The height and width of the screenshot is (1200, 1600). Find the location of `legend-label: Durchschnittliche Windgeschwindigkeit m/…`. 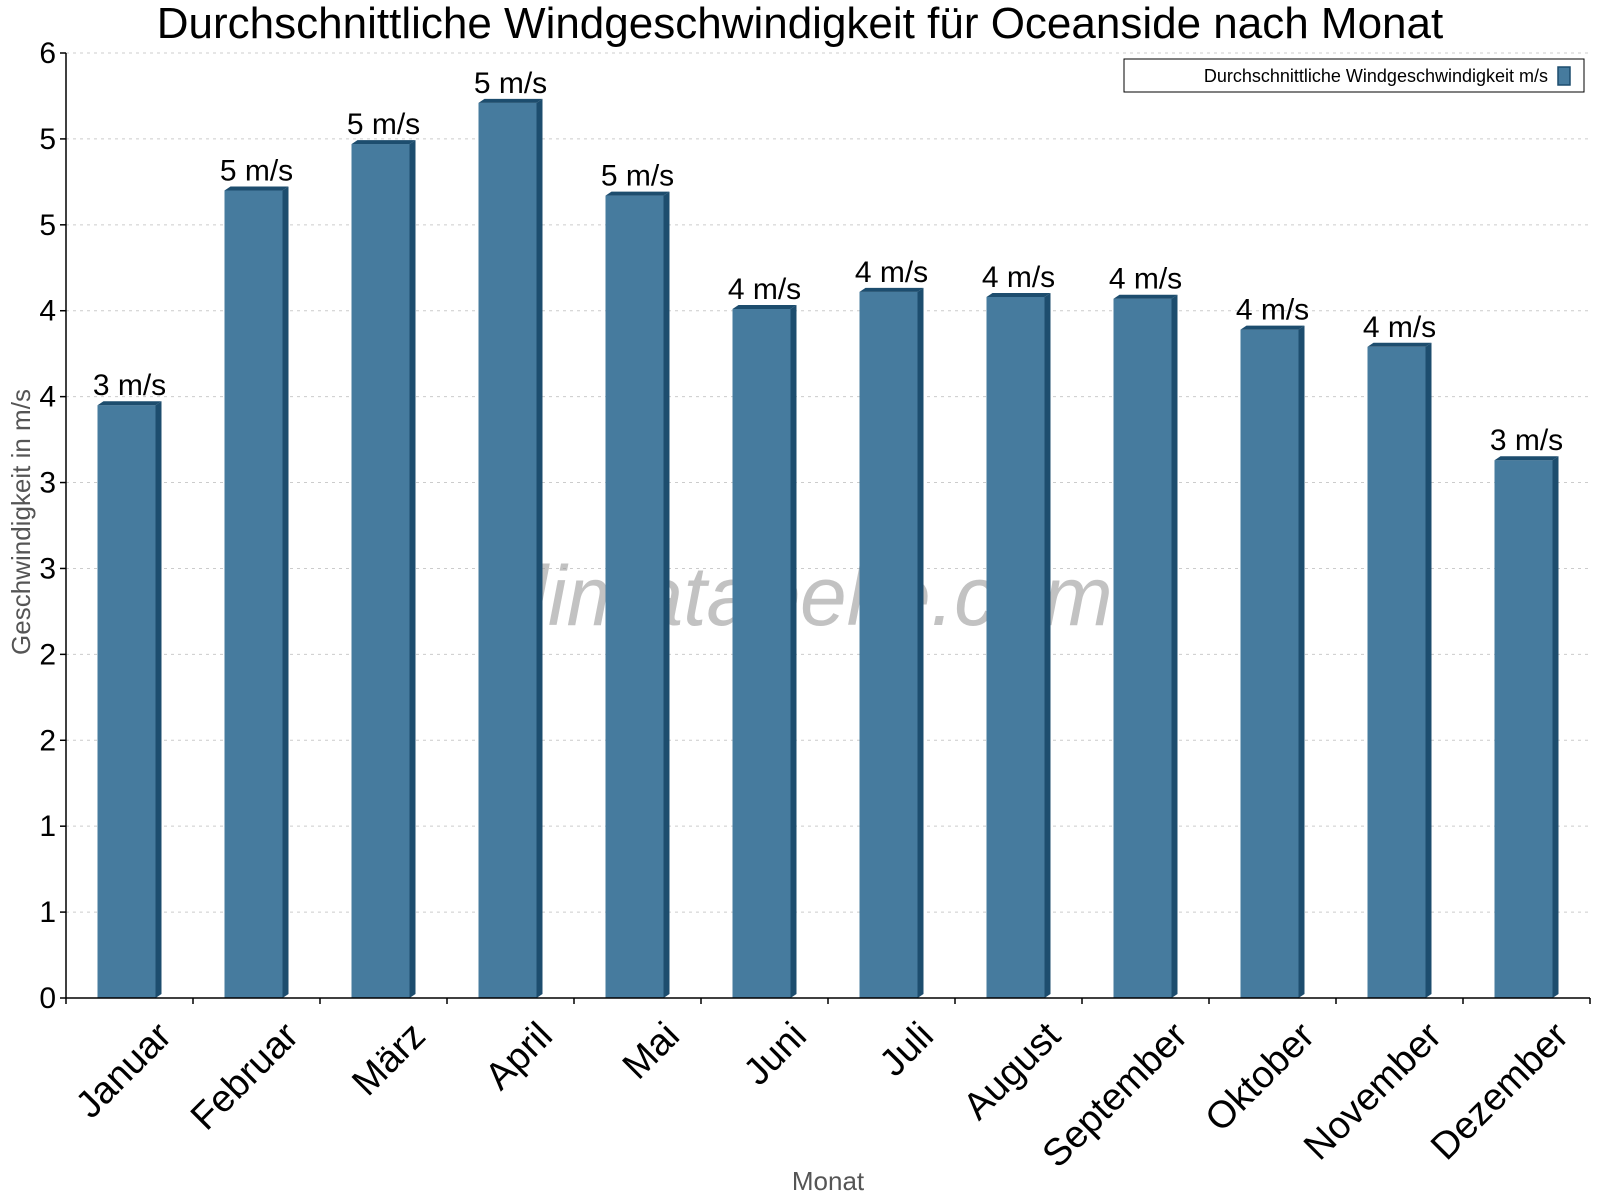

legend-label: Durchschnittliche Windgeschwindigkeit m/… is located at coordinates (1376, 76).